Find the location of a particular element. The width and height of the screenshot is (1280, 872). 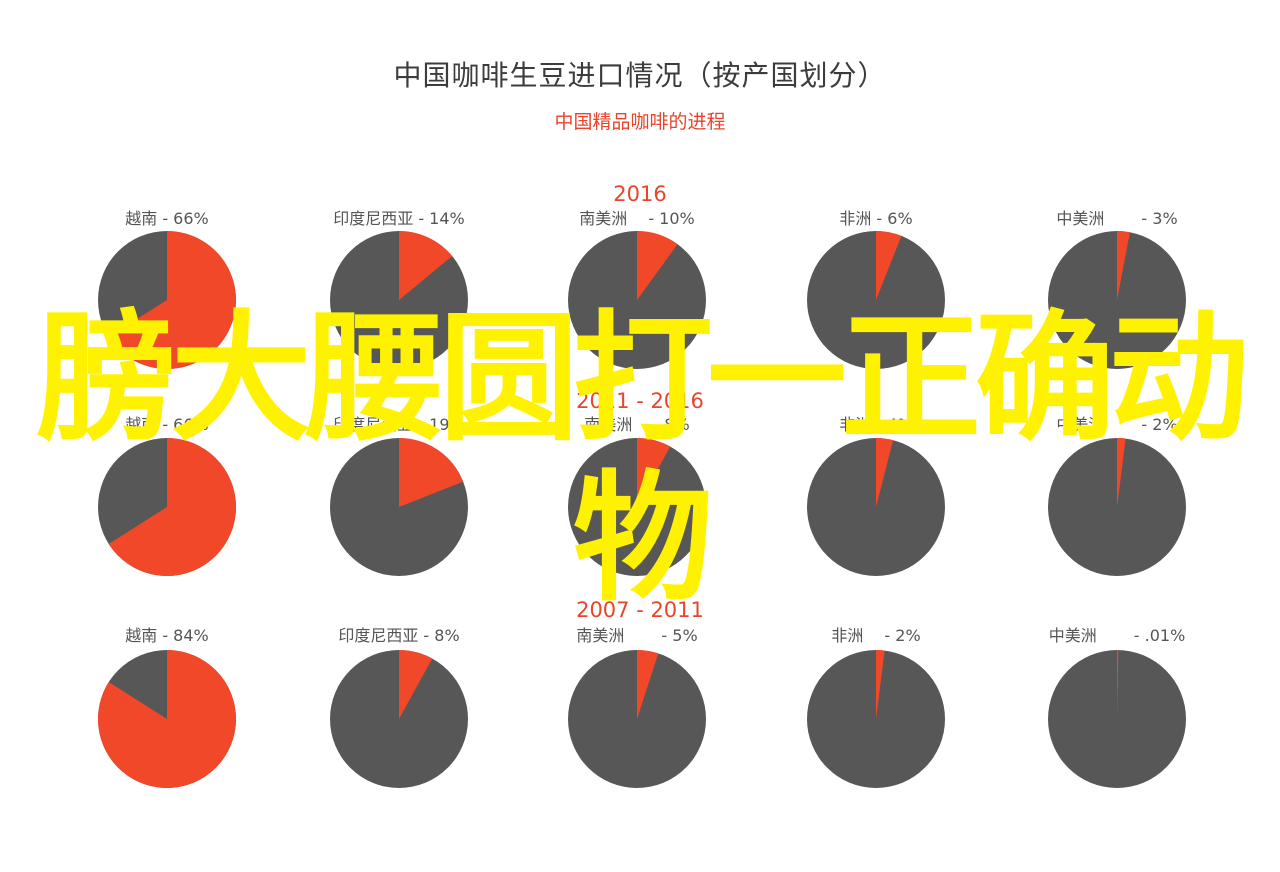

pie-chart: 中美洲 - 3% is located at coordinates (1117, 289).